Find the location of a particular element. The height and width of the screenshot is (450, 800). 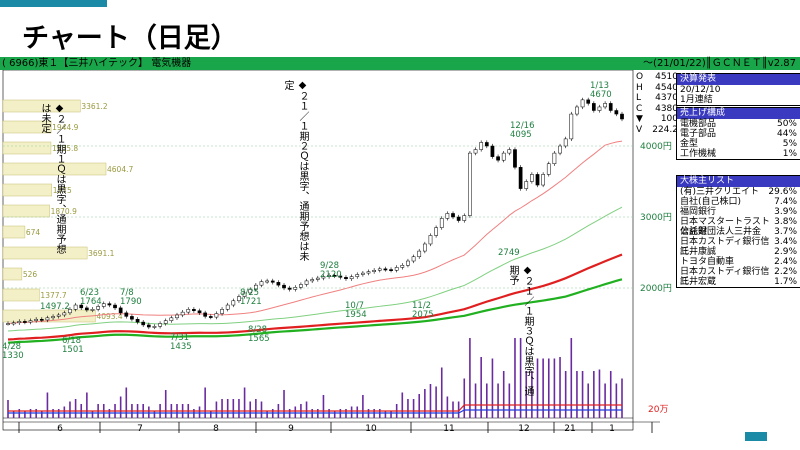

holders-header: 大株主リスト is located at coordinates (738, 181).